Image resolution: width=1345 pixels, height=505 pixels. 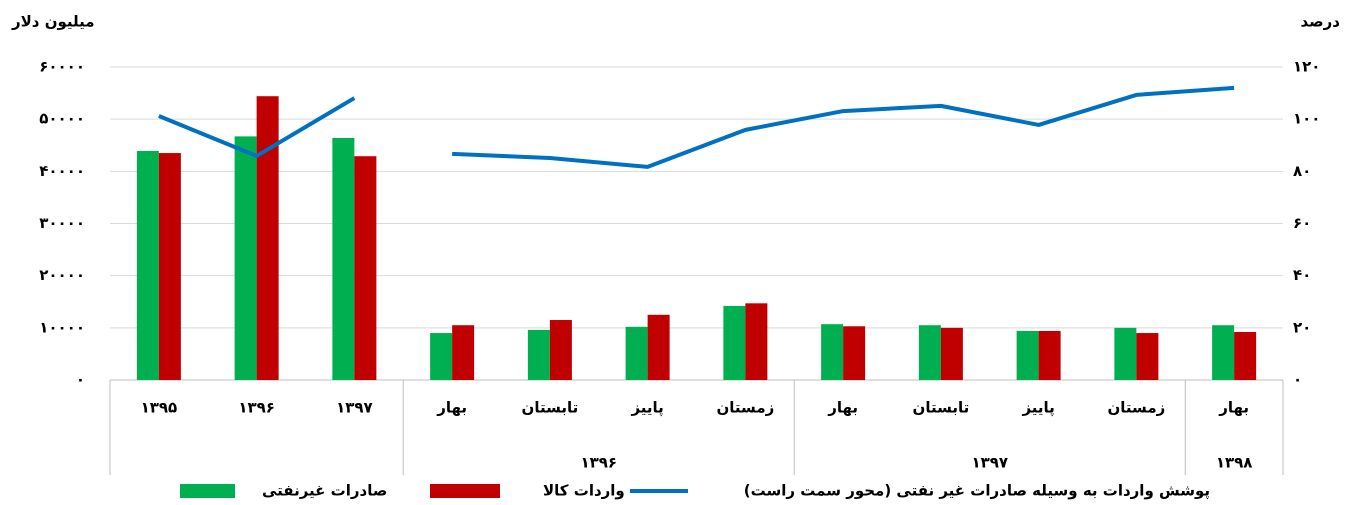 What do you see at coordinates (324, 491) in the screenshot?
I see `legend-label: صادرات غیرنفتی` at bounding box center [324, 491].